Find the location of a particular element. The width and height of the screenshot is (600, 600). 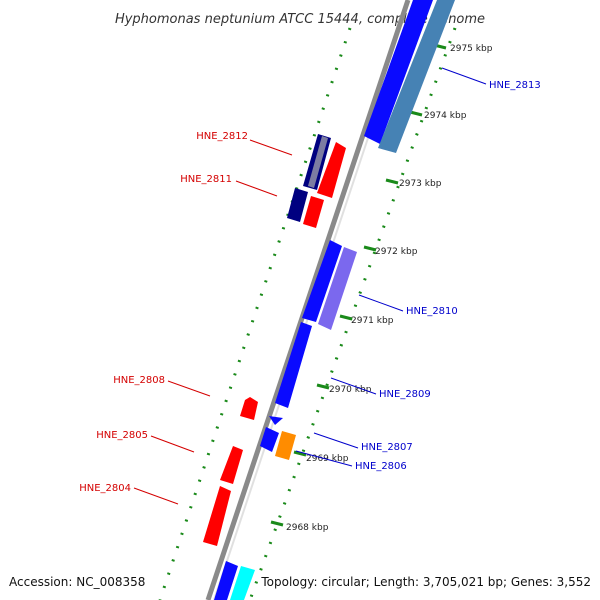

gene-label-HNE_2811: HNE_2811 is located at coordinates (206, 179).